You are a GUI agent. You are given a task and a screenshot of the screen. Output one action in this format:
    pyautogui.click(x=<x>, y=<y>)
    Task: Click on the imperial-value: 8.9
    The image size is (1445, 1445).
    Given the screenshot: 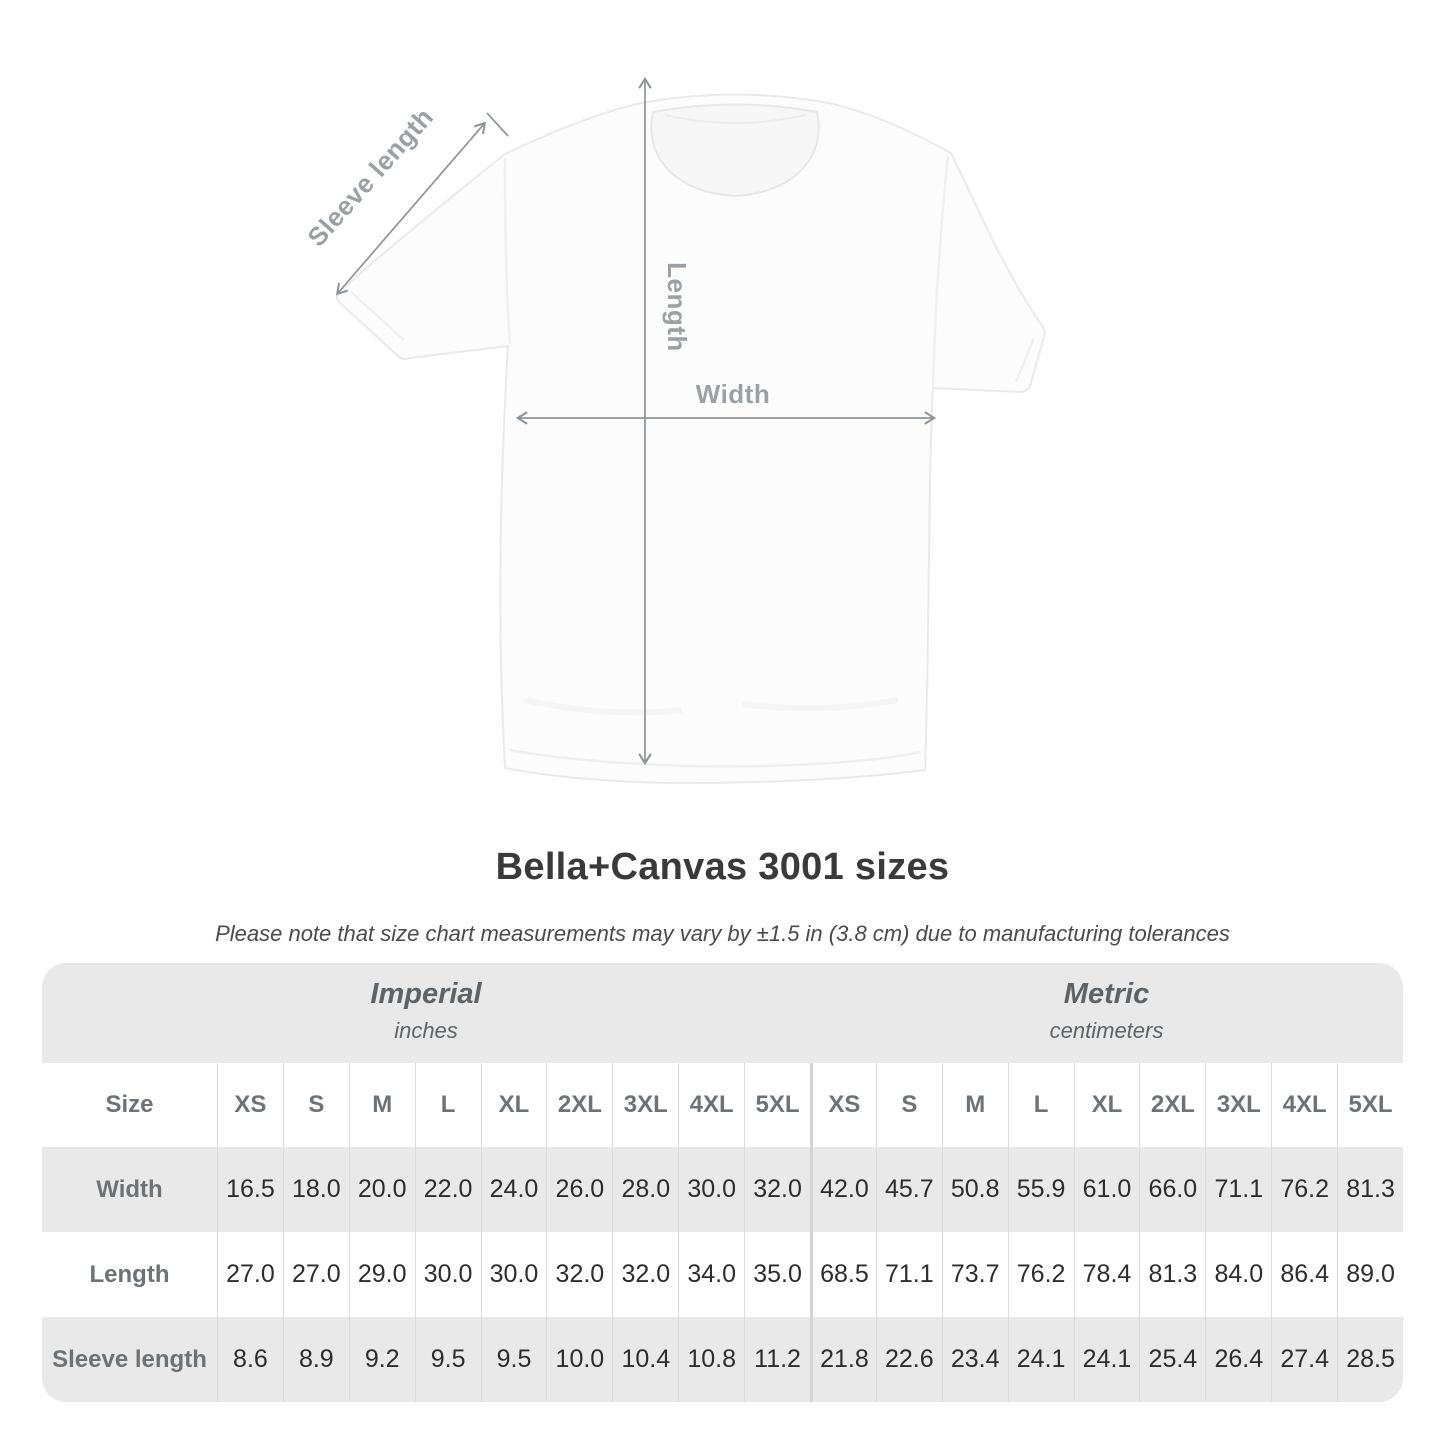 What is the action you would take?
    pyautogui.click(x=315, y=1359)
    